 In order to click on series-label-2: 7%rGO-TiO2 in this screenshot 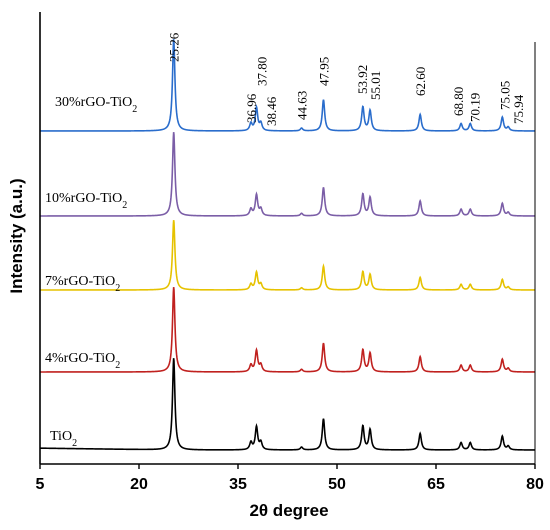, I will do `click(82, 284)`.